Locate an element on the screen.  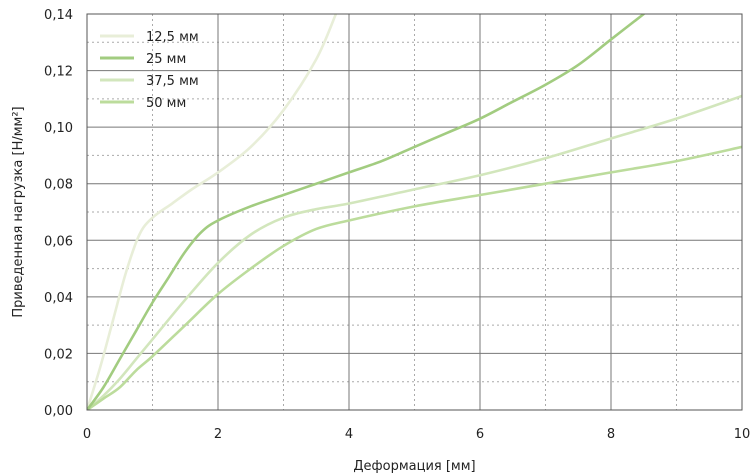
legend-label: 37,5 мм is located at coordinates (172, 81).